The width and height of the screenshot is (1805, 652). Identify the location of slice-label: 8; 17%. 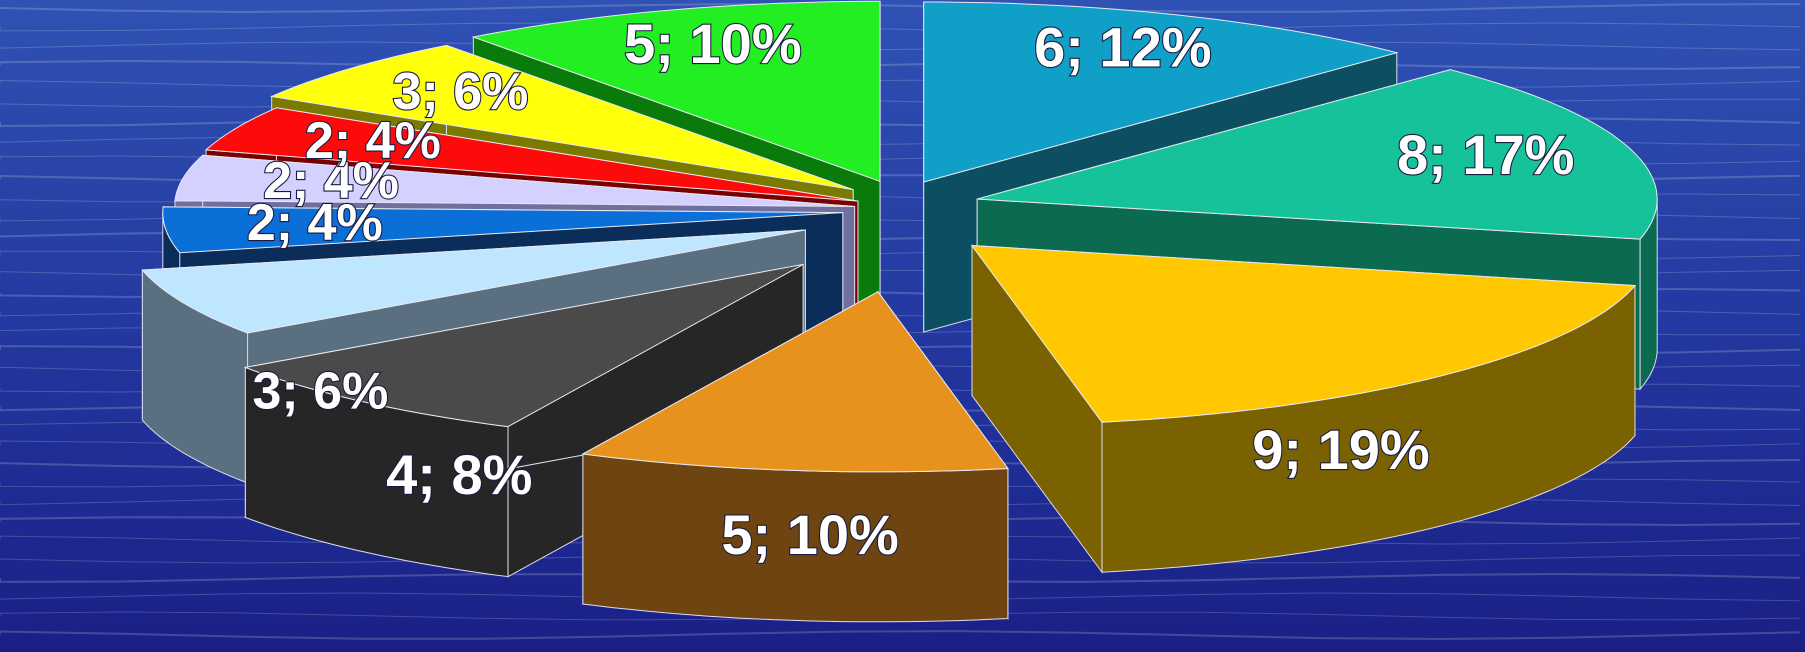
(1485, 154).